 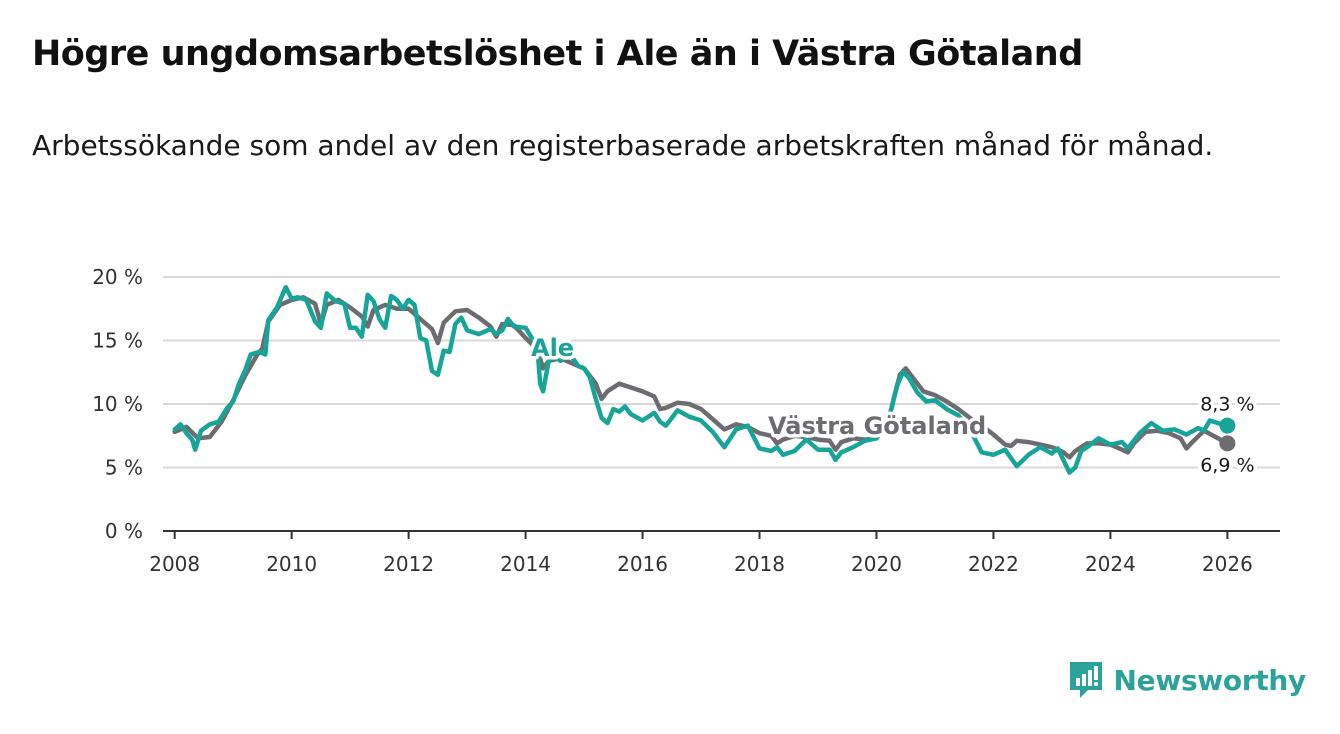 I want to click on y-tick-label: 20 %, so click(x=117, y=277).